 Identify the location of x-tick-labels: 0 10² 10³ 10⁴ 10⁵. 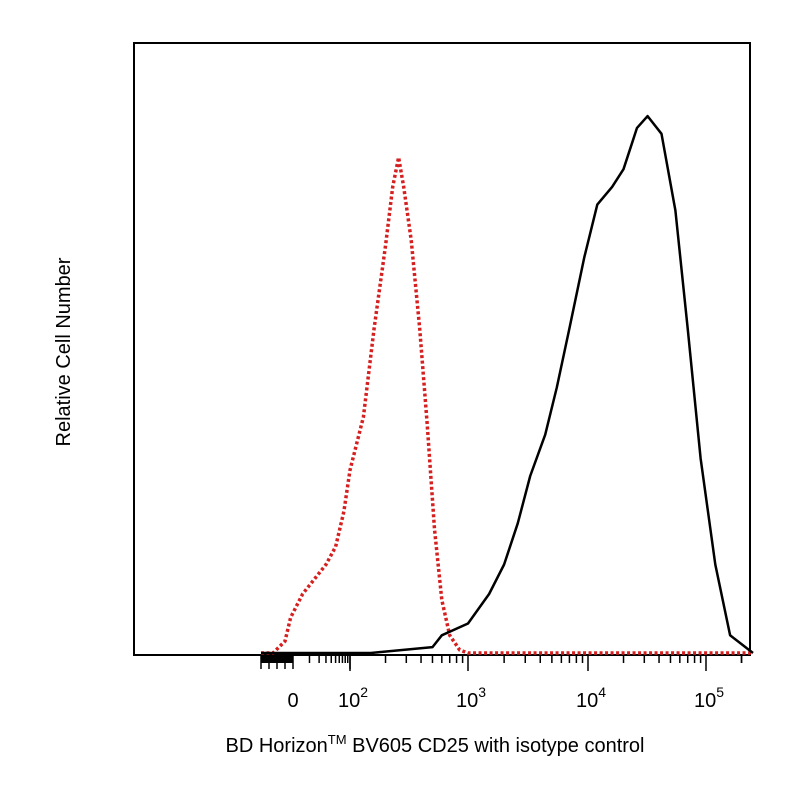
(505, 698).